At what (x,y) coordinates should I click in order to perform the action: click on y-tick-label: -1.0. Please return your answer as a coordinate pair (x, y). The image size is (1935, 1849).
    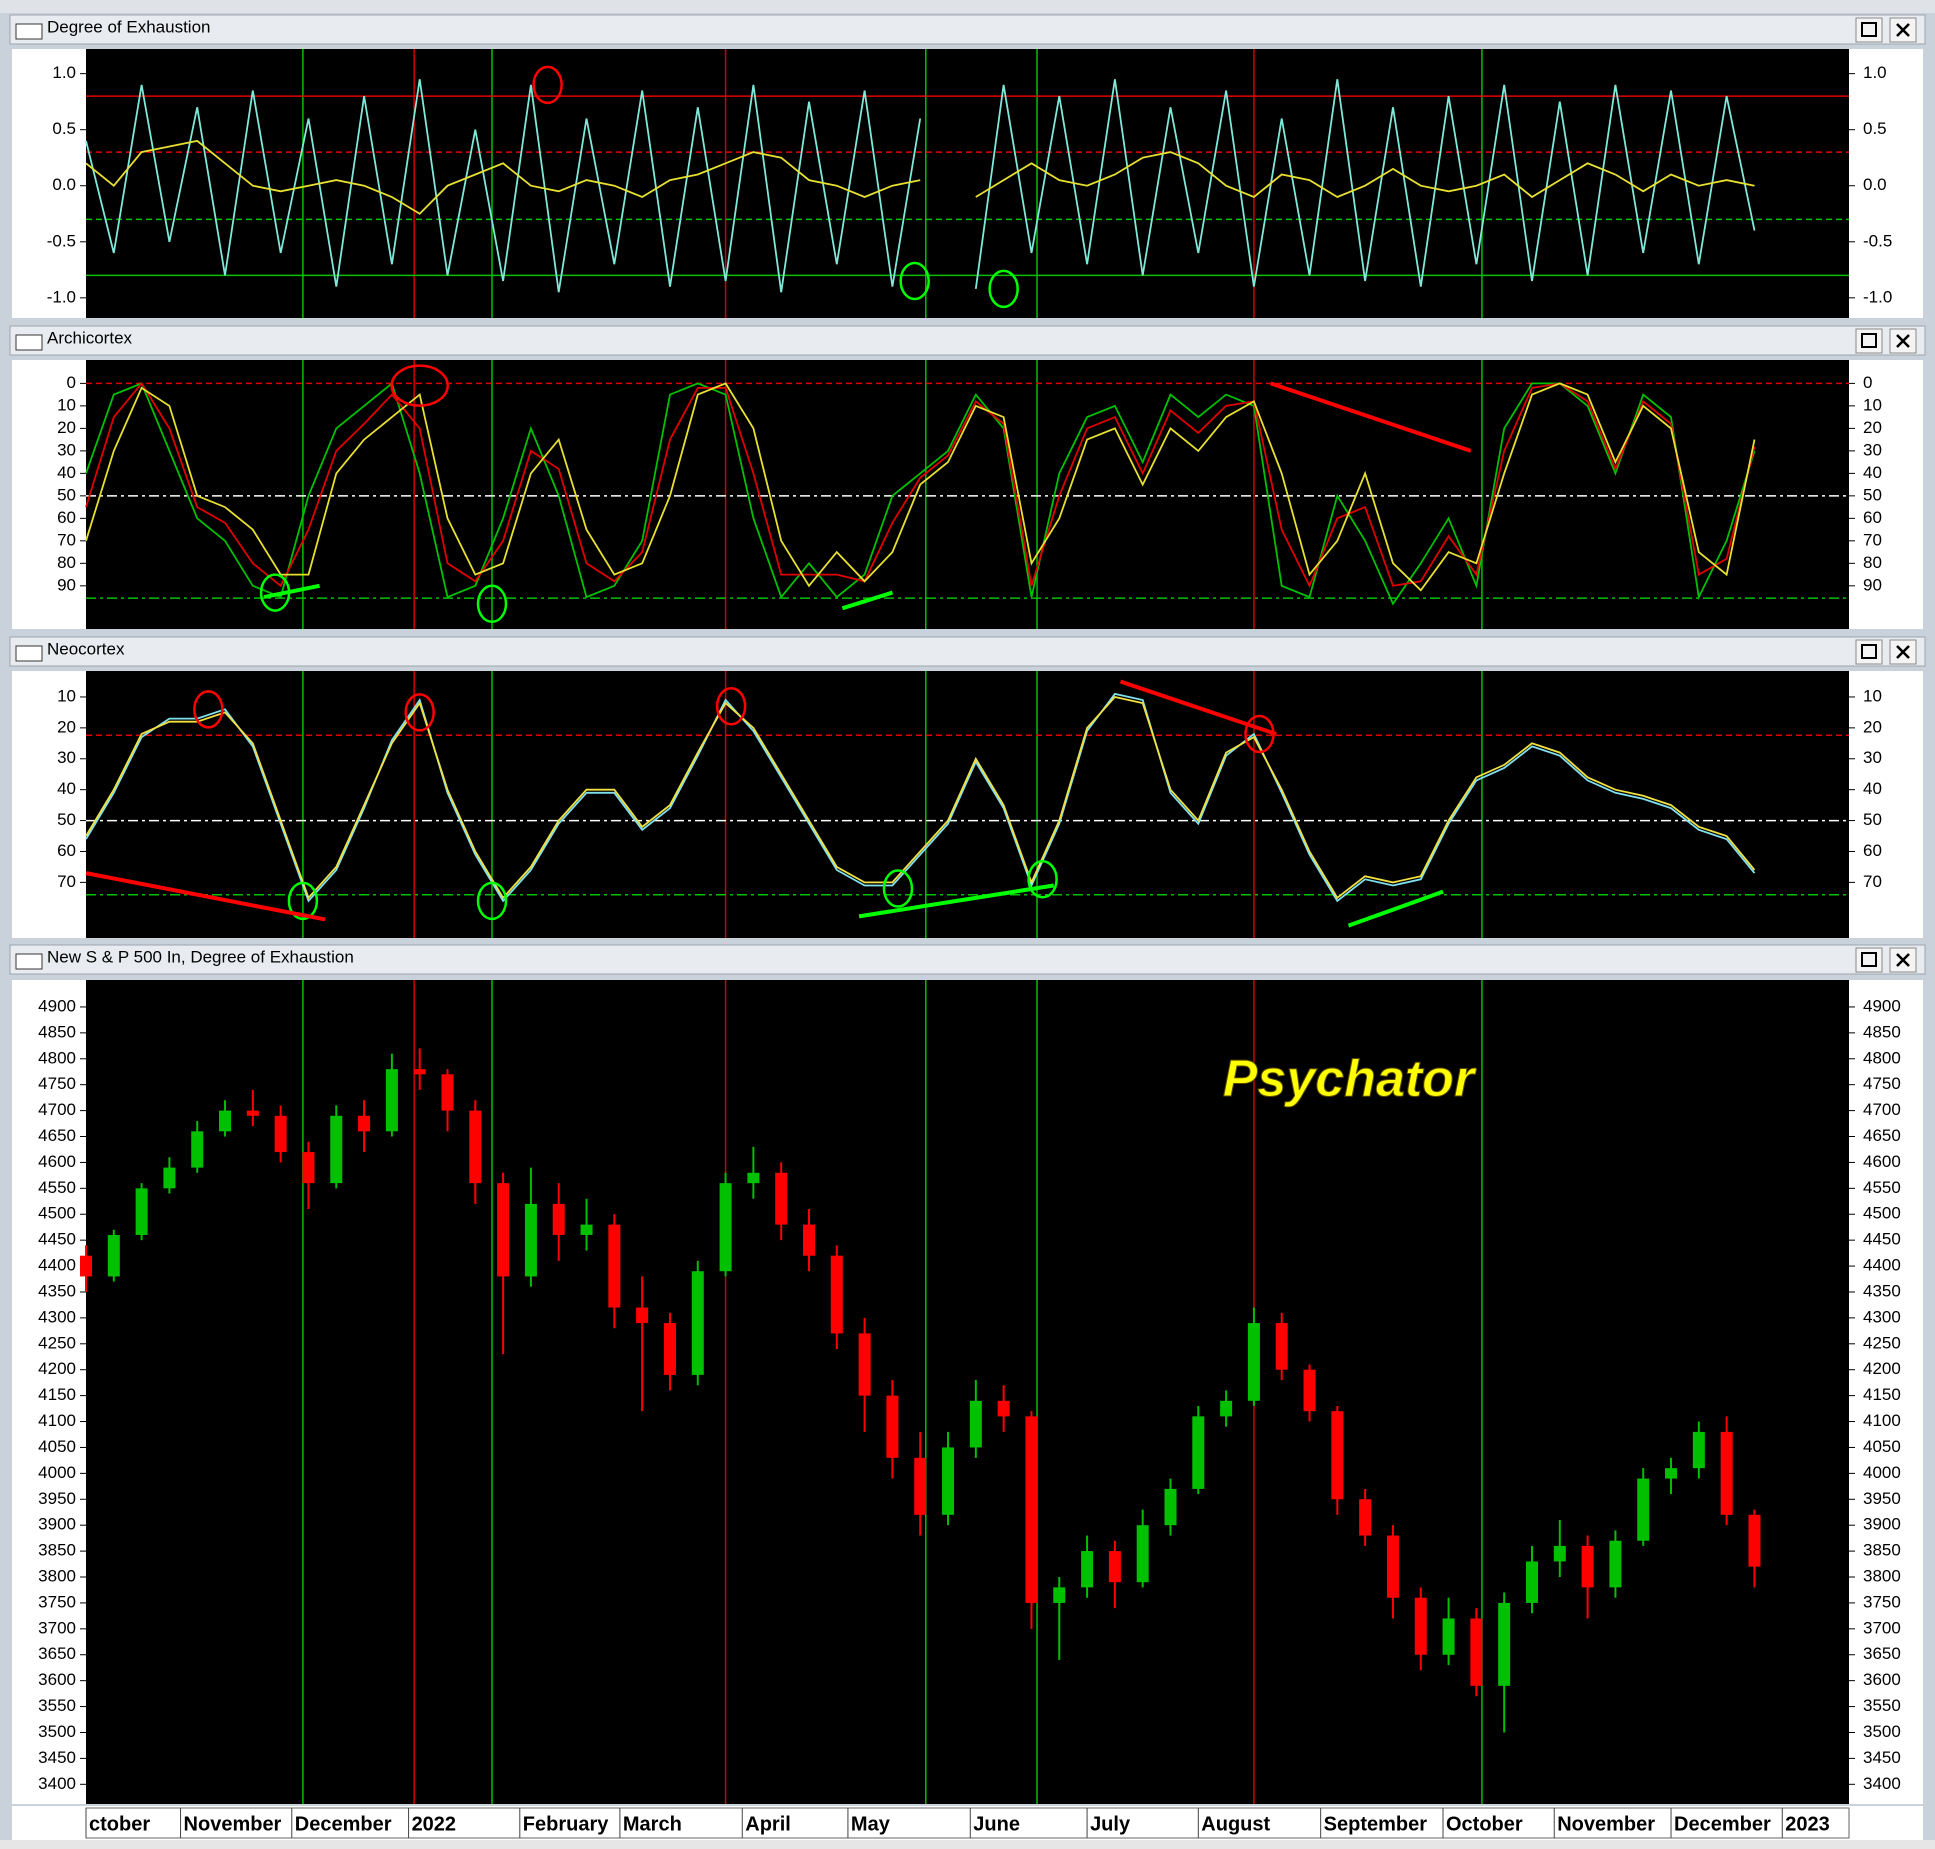
    Looking at the image, I should click on (61, 296).